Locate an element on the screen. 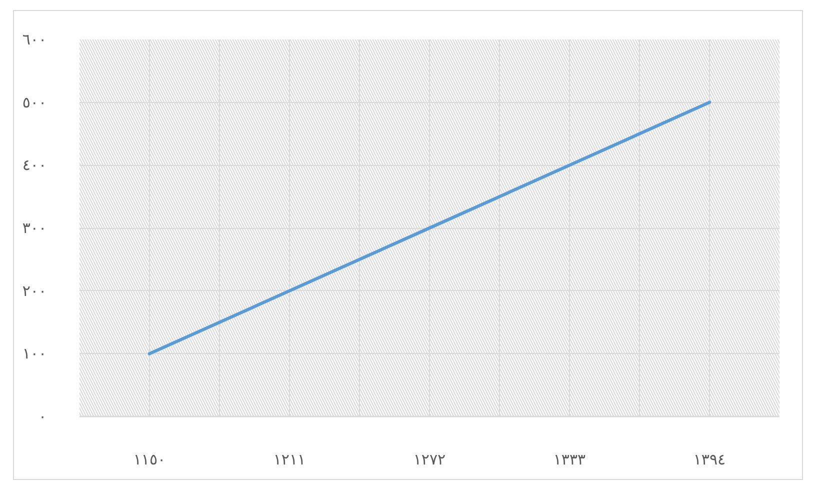  x-tick-label: ١٢١١ is located at coordinates (289, 459).